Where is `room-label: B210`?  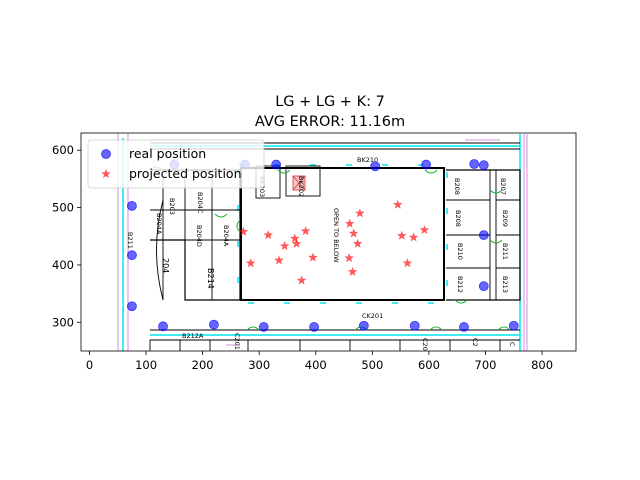 room-label: B210 is located at coordinates (460, 251).